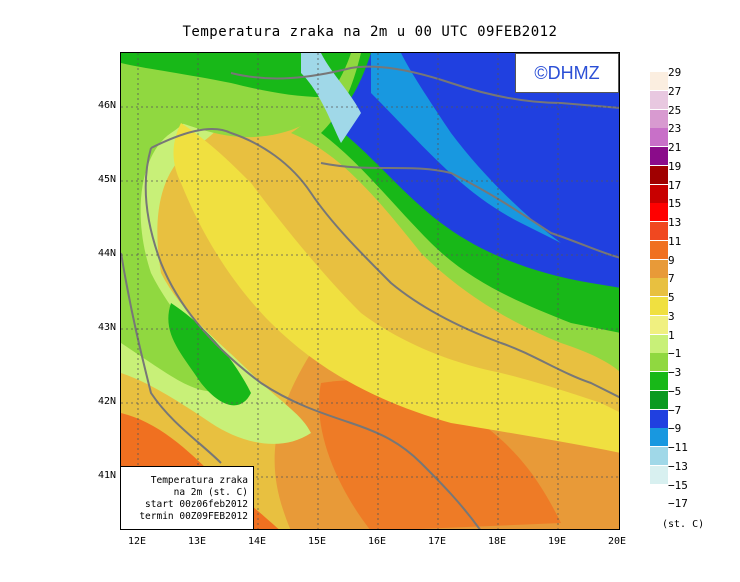 The image size is (740, 582). I want to click on lon-label-16: 16E, so click(377, 541).